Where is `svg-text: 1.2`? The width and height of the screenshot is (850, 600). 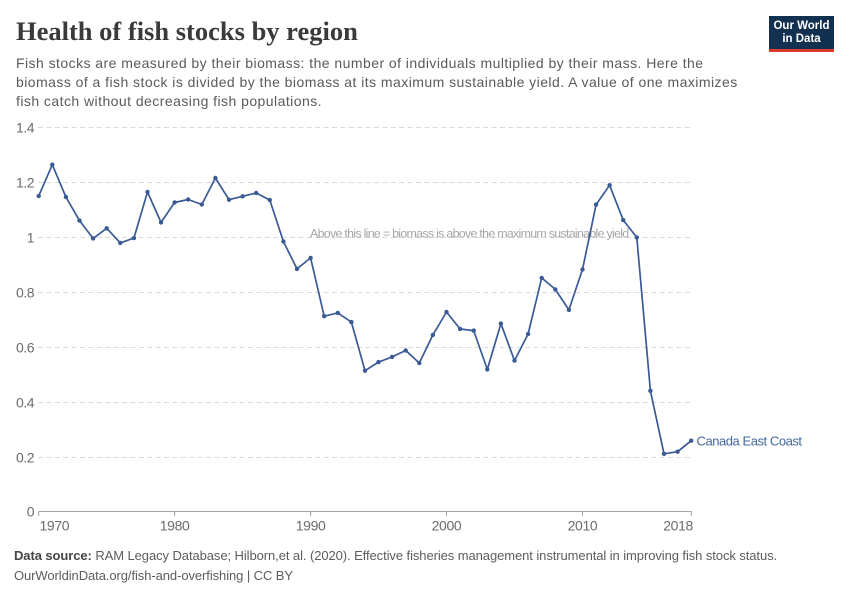 svg-text: 1.2 is located at coordinates (25, 182).